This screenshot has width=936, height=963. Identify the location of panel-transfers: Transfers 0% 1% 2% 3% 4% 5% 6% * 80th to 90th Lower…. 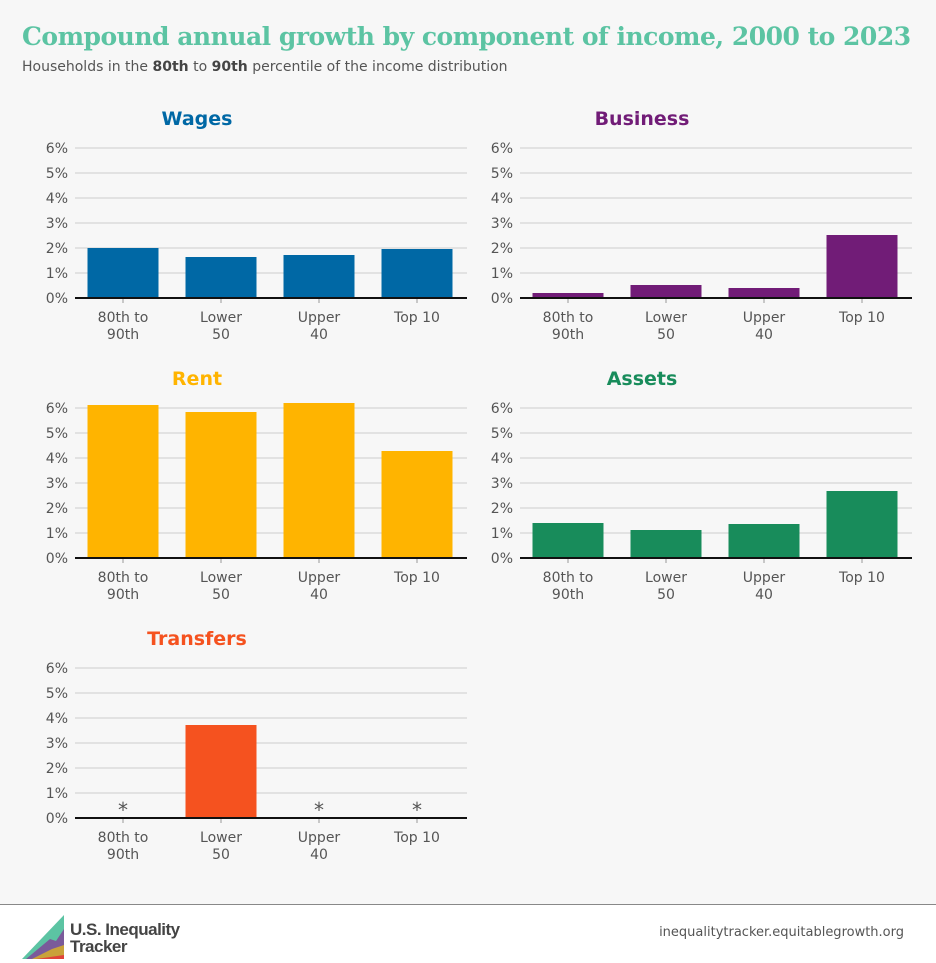
(256, 745).